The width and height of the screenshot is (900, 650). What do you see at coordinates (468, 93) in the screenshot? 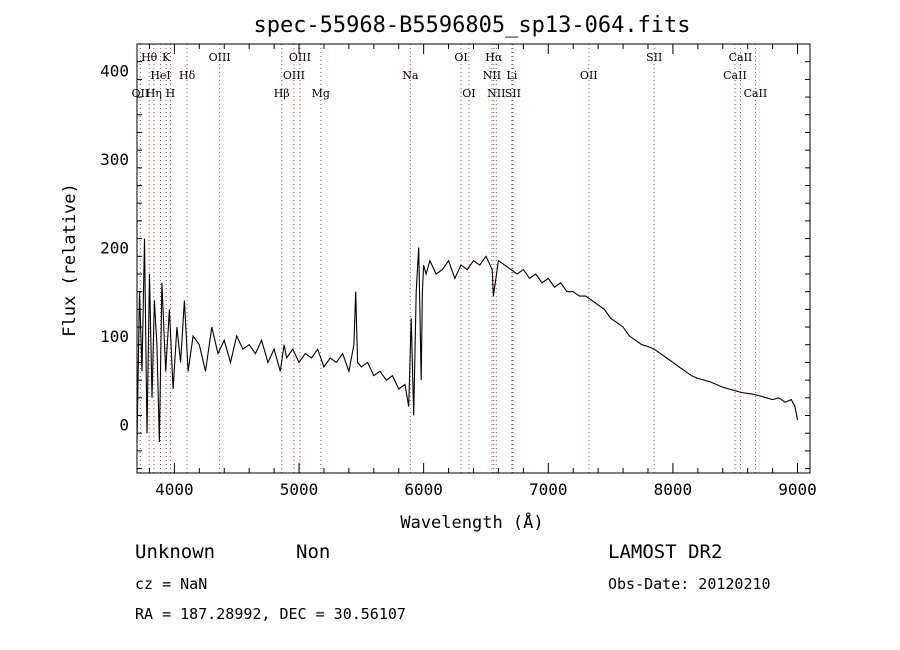
I see `line-label-14: OI` at bounding box center [468, 93].